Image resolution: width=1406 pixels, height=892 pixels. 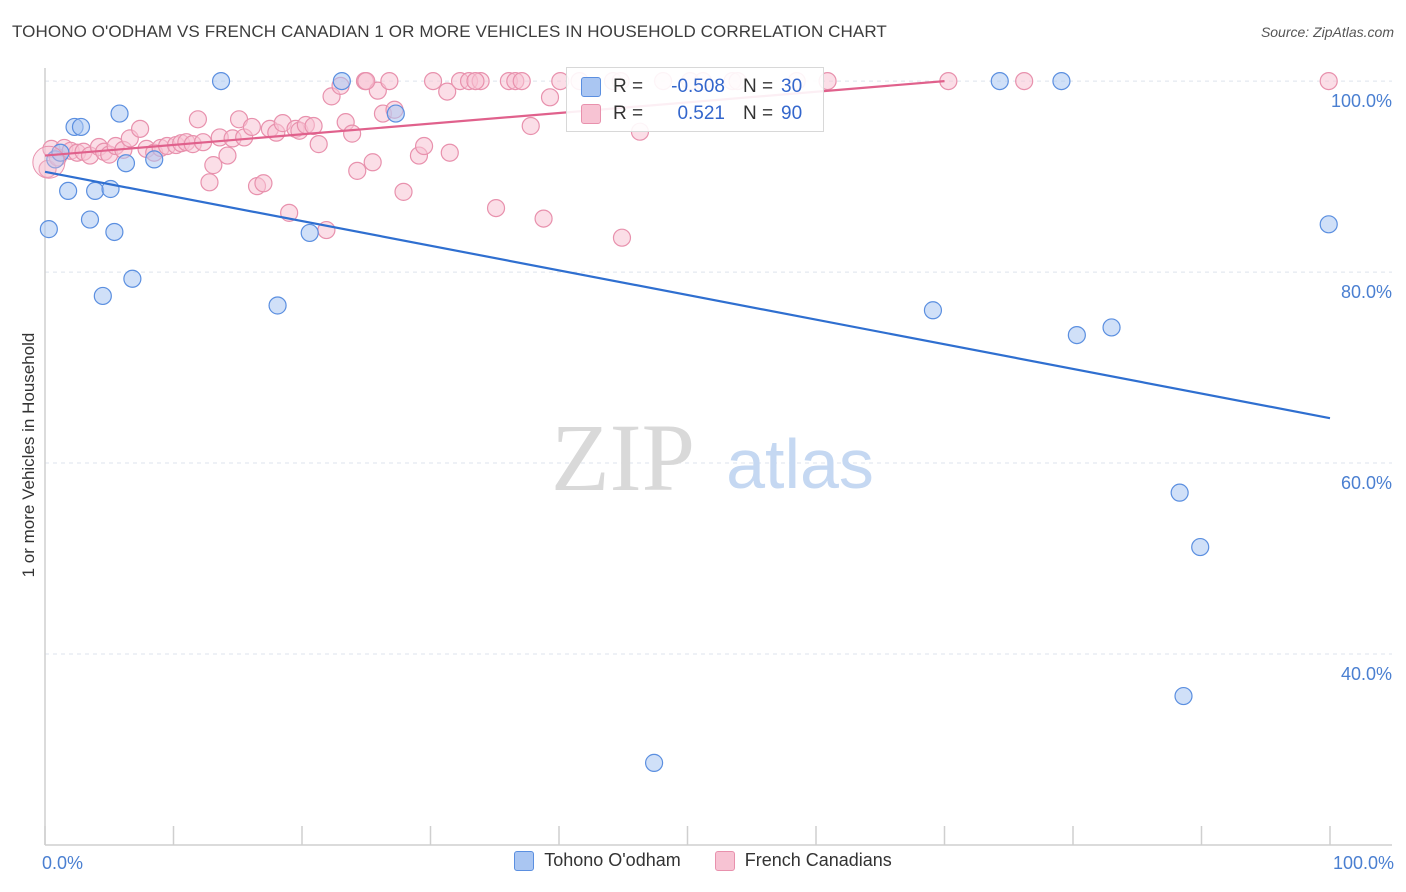 I want to click on x-tick-label-min: 0.0%, so click(x=62, y=863).